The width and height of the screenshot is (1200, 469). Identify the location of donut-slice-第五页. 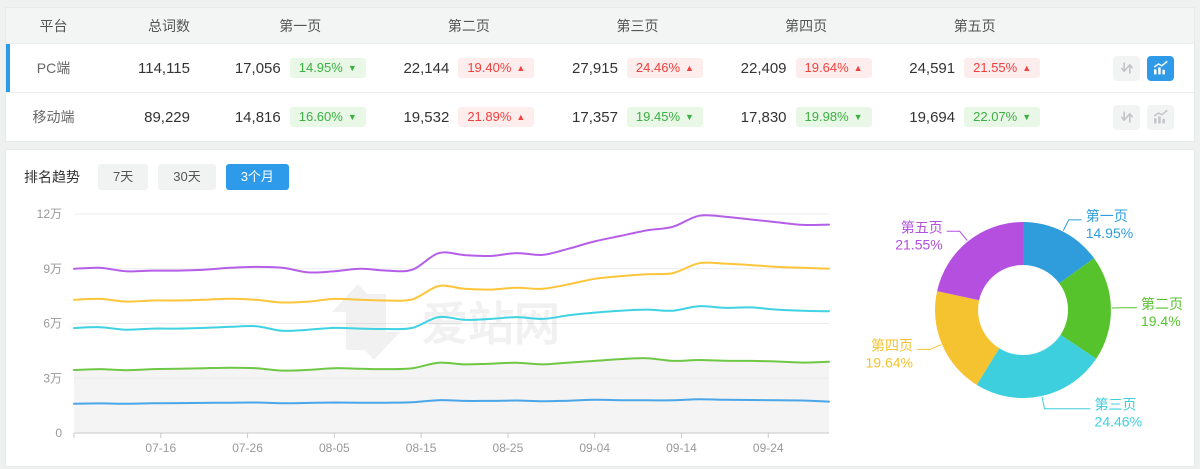
(980, 260).